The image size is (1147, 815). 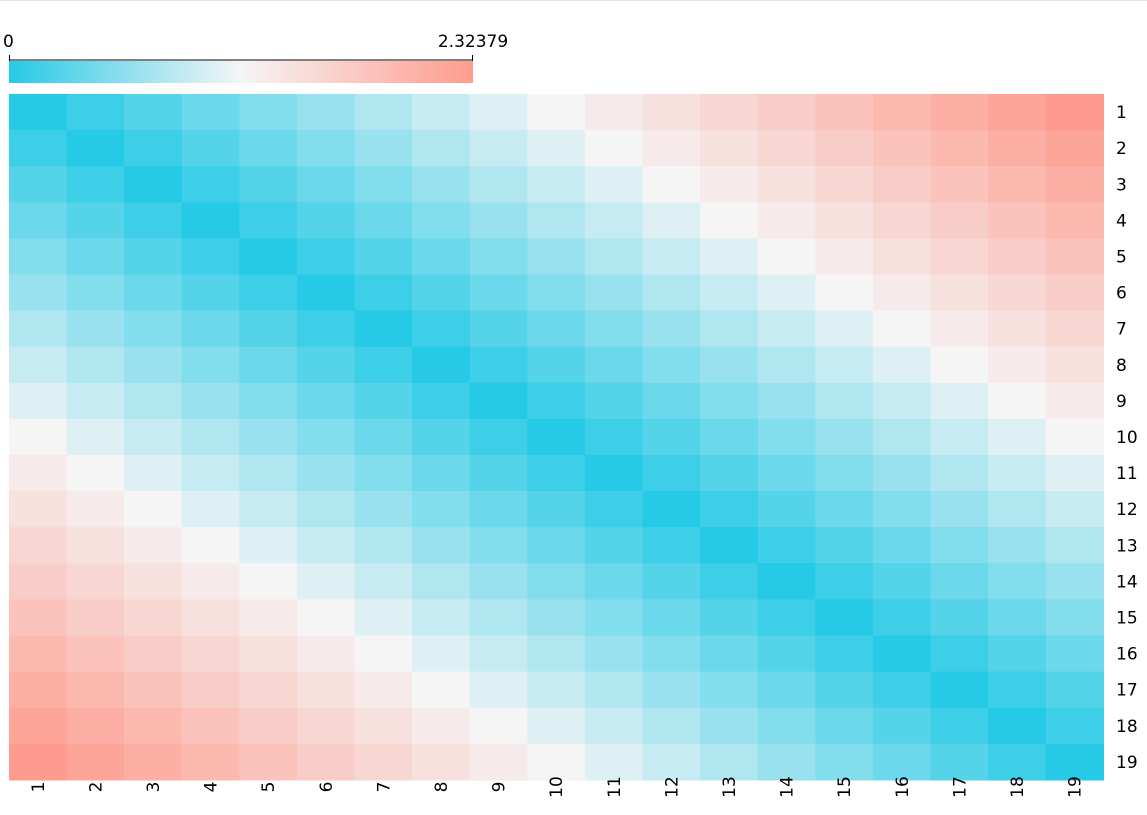 What do you see at coordinates (902, 473) in the screenshot?
I see `heatmap-cell-r11-c16` at bounding box center [902, 473].